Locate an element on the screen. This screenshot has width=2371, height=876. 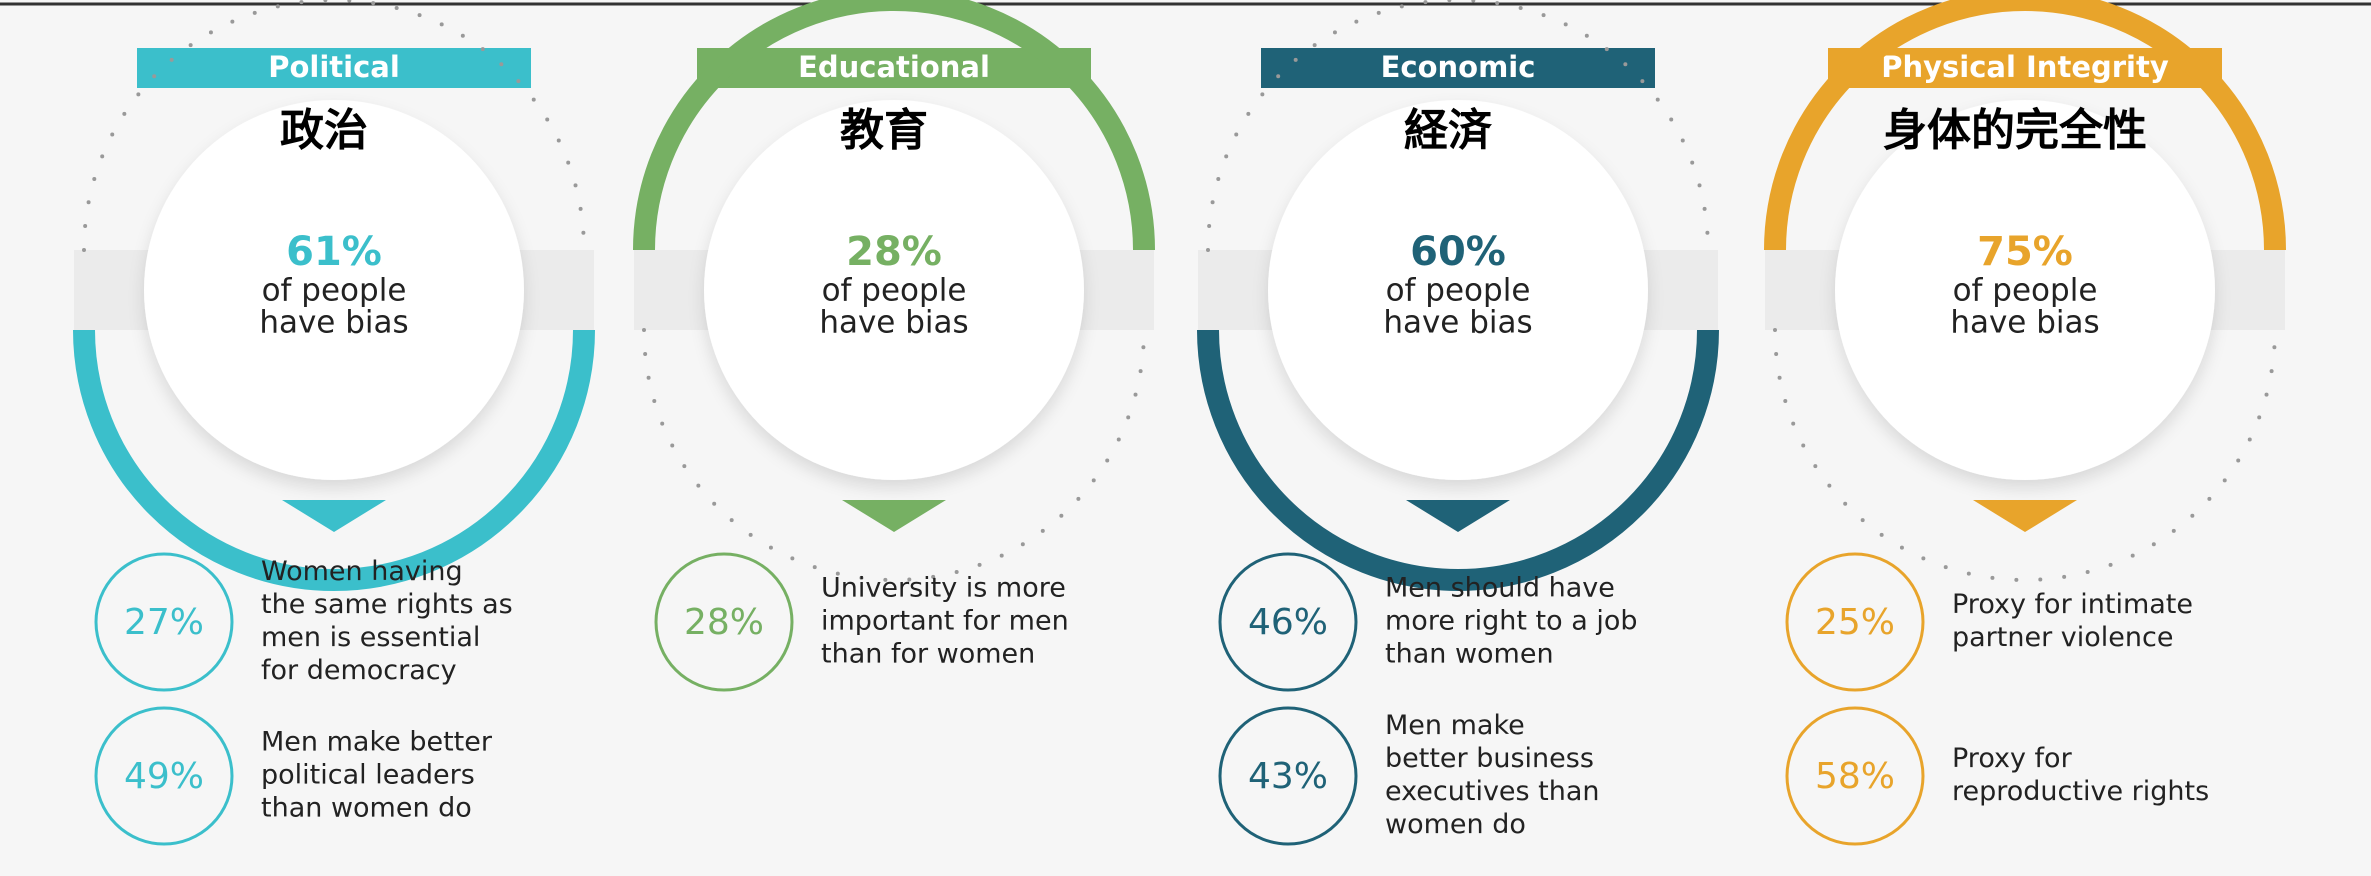
item-text: Men should have is located at coordinates (1500, 588).